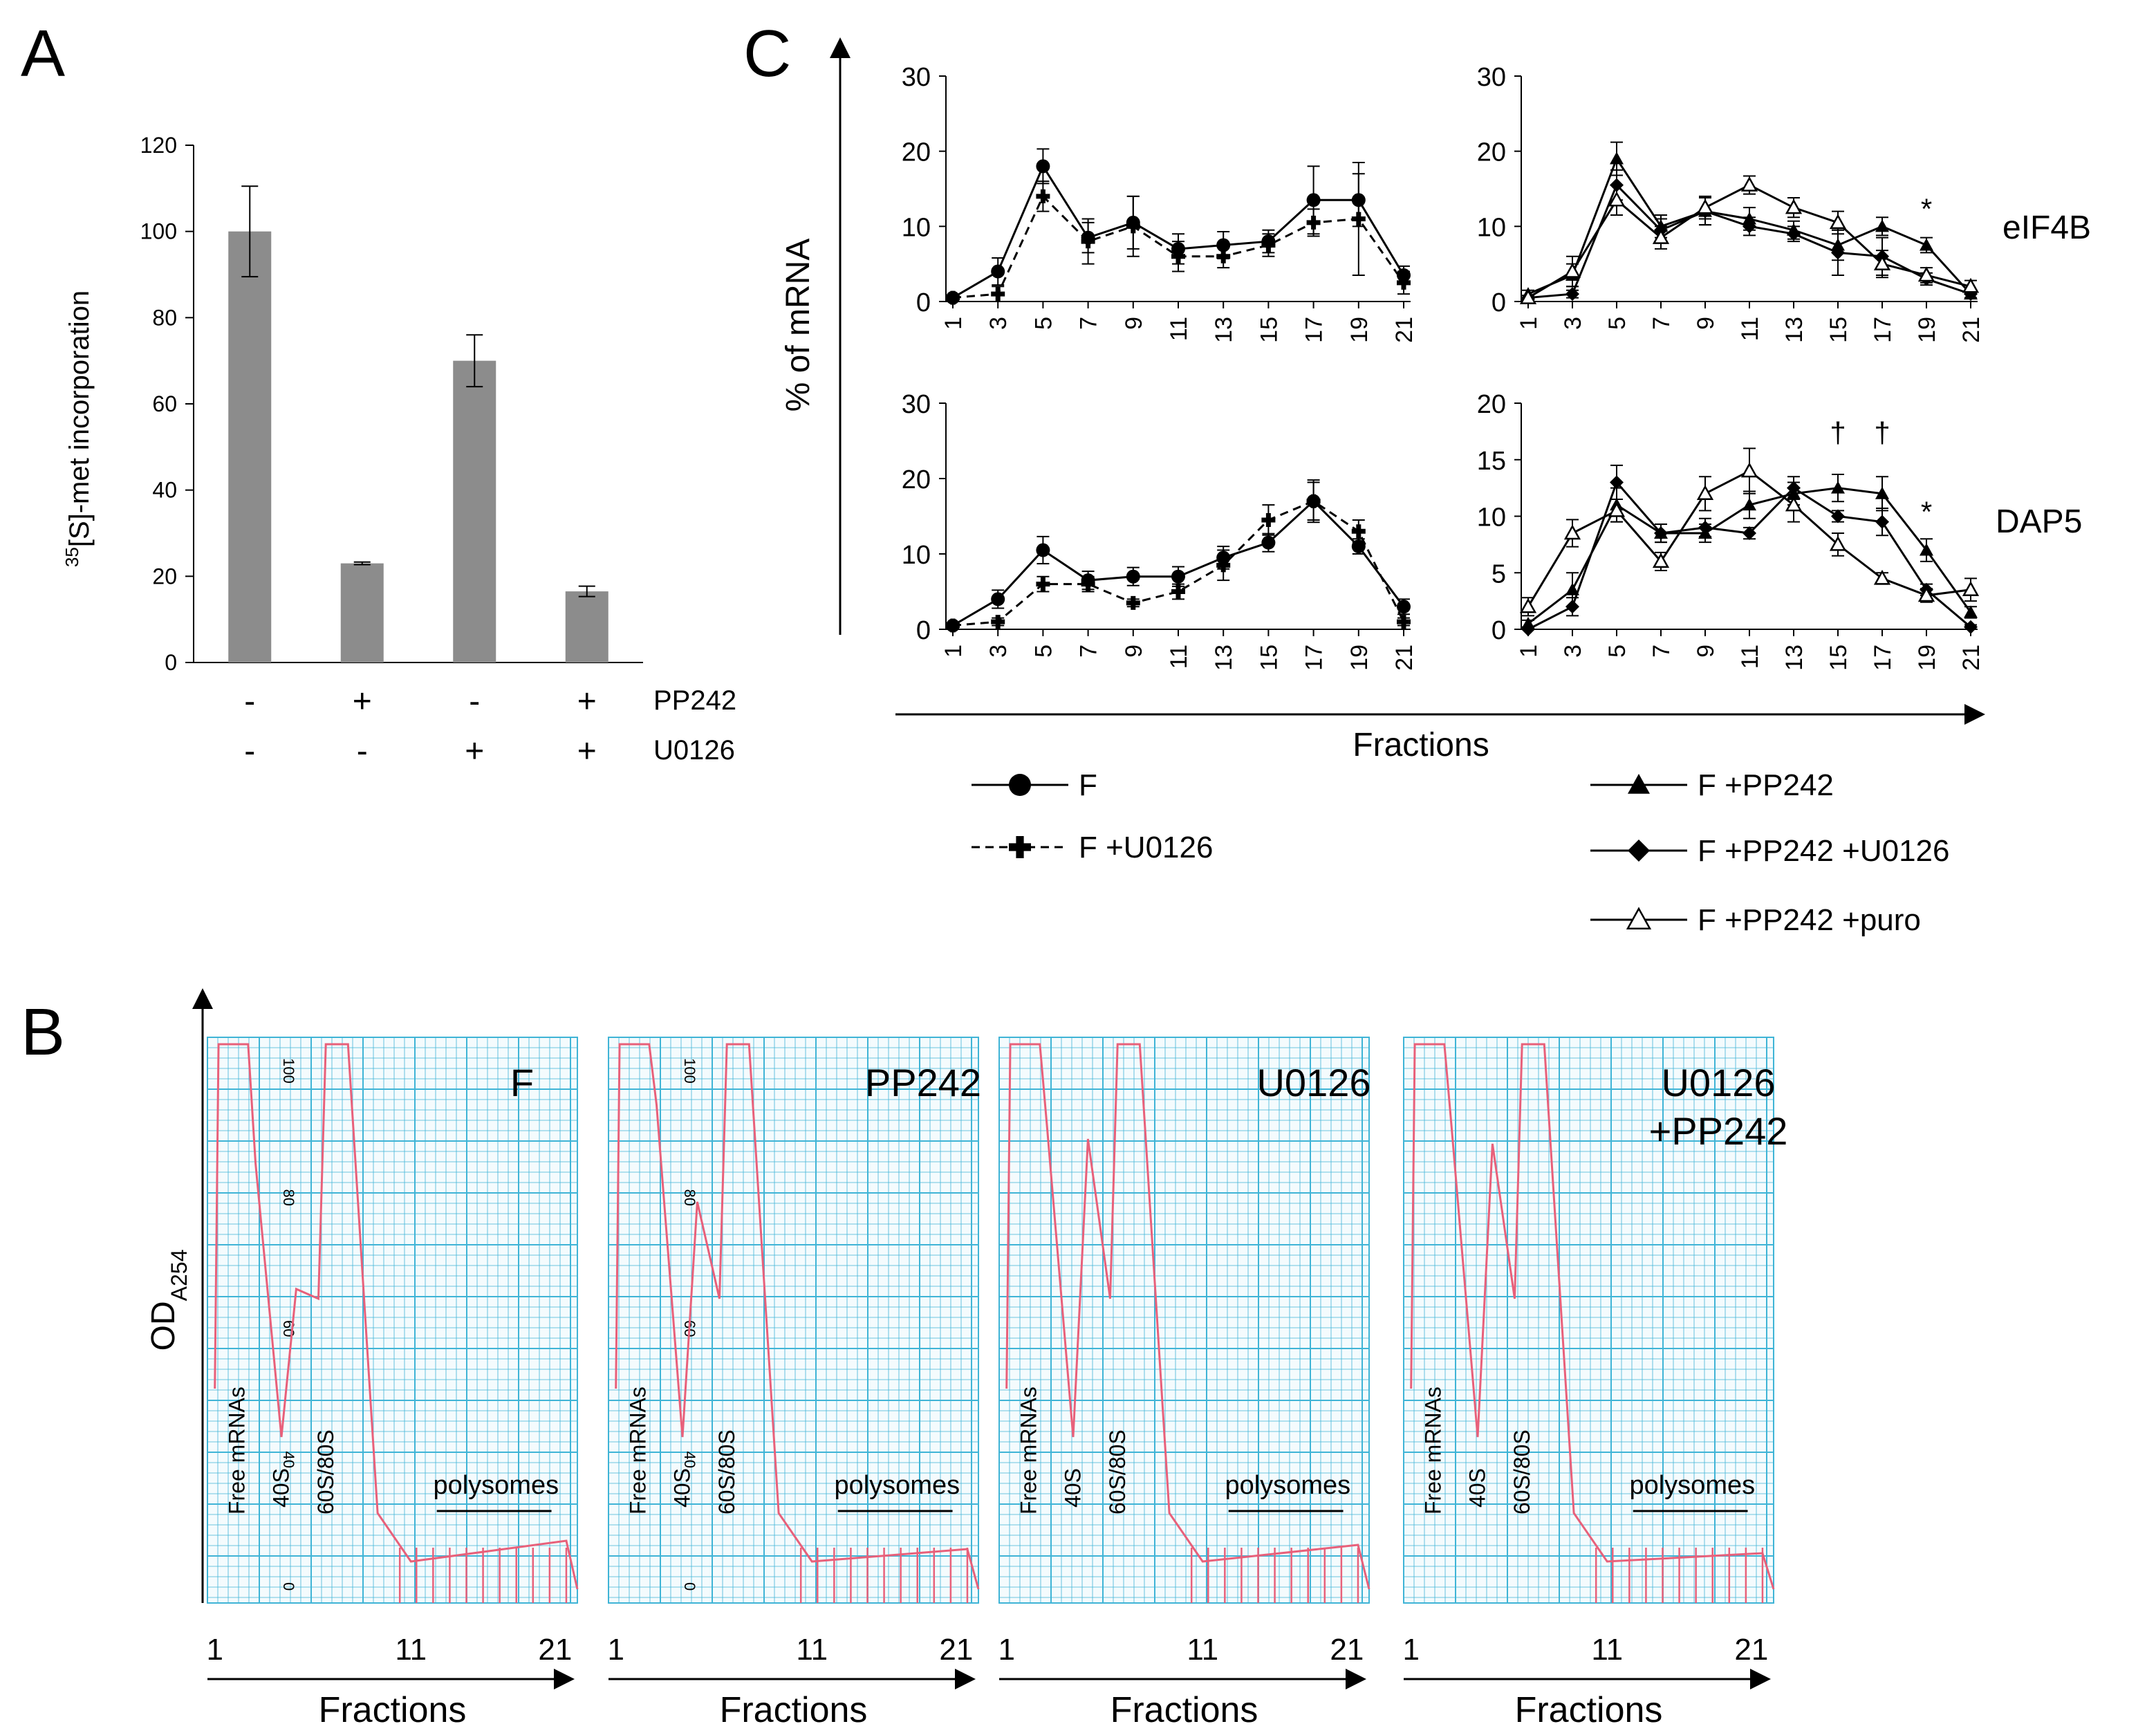 The width and height of the screenshot is (2156, 1733). I want to click on subplot-x-tick-label: 5, so click(1617, 651).